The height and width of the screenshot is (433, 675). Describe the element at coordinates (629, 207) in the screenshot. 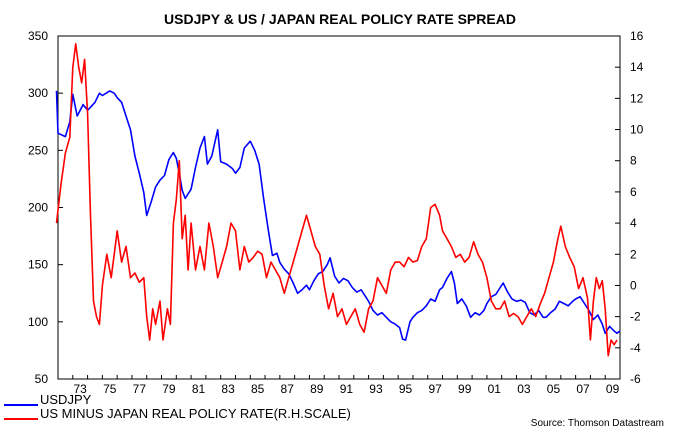

I see `right-axis: -6 -4 -2 0 2 4 6 8 10 12 14 16` at that location.